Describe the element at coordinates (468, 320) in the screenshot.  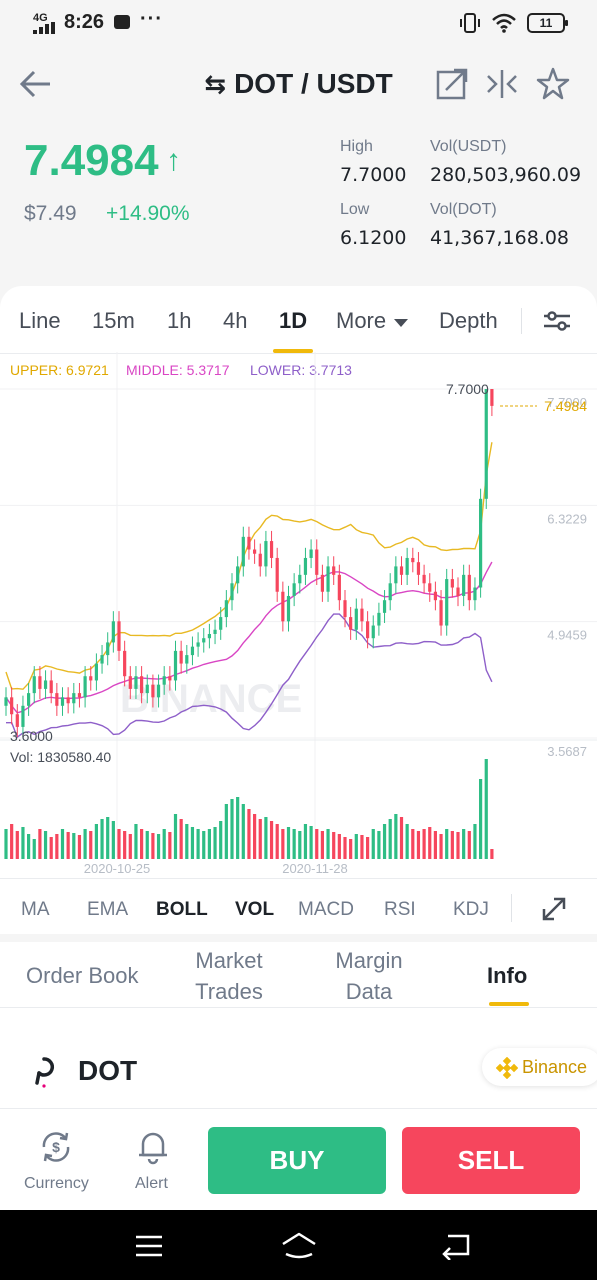
I see `tab-depth: Depth` at that location.